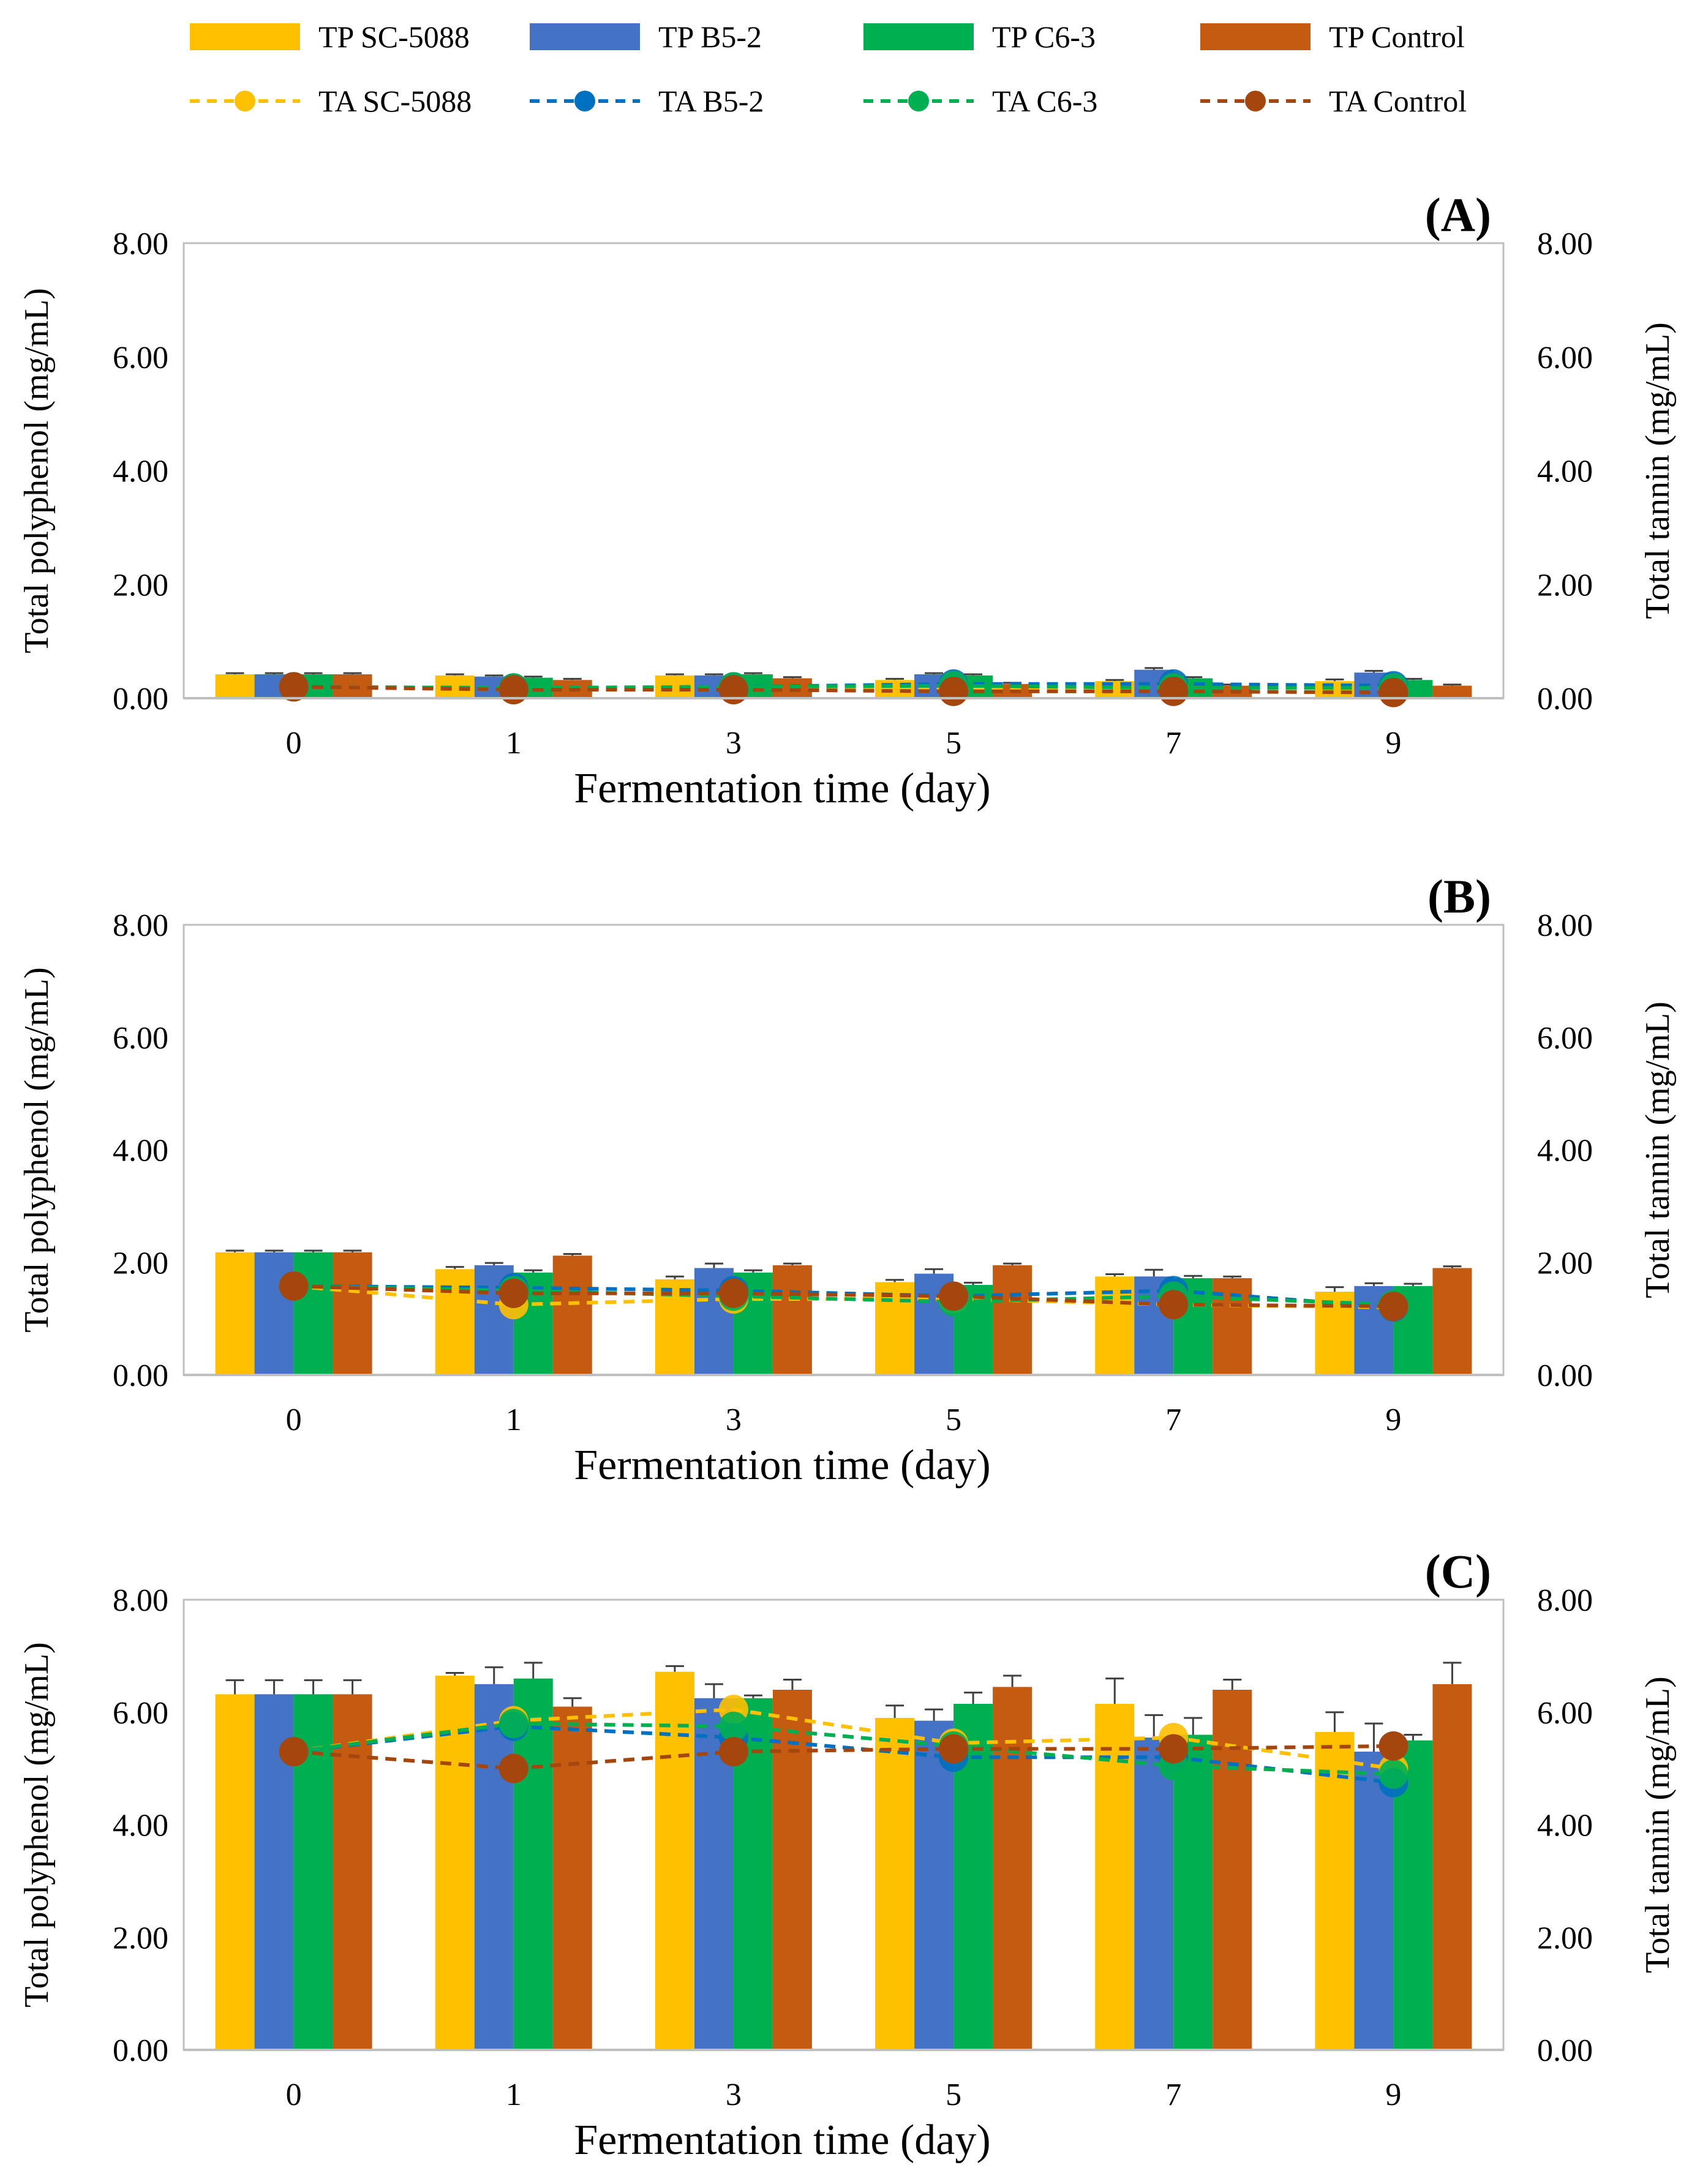 This screenshot has height=2184, width=1700. I want to click on legend-label: TP B5-2, so click(710, 37).